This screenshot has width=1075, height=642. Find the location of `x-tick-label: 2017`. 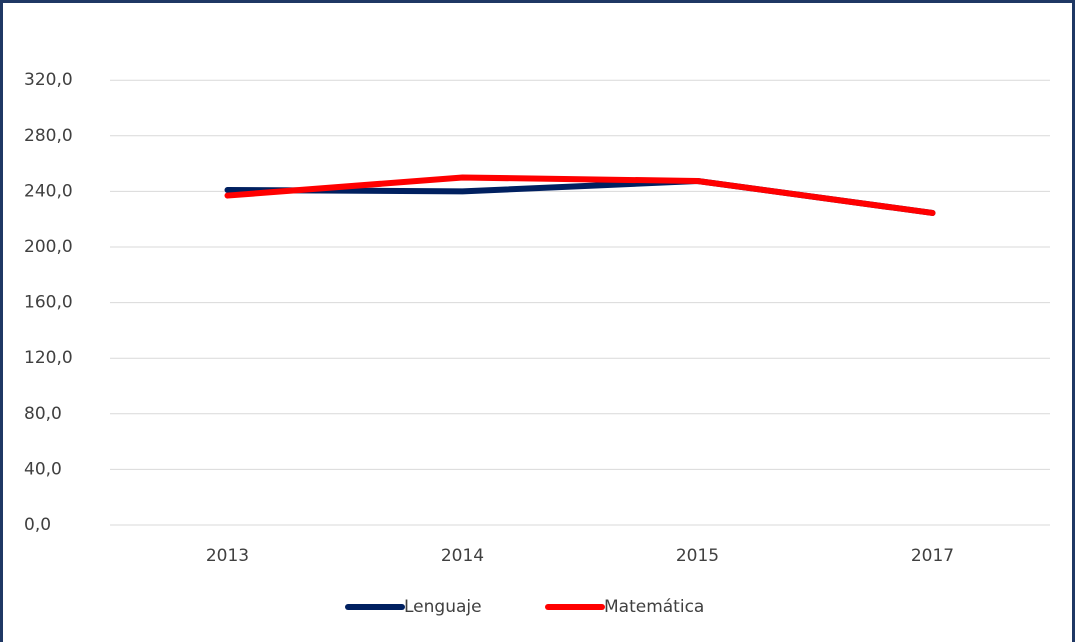

x-tick-label: 2017 is located at coordinates (932, 556).